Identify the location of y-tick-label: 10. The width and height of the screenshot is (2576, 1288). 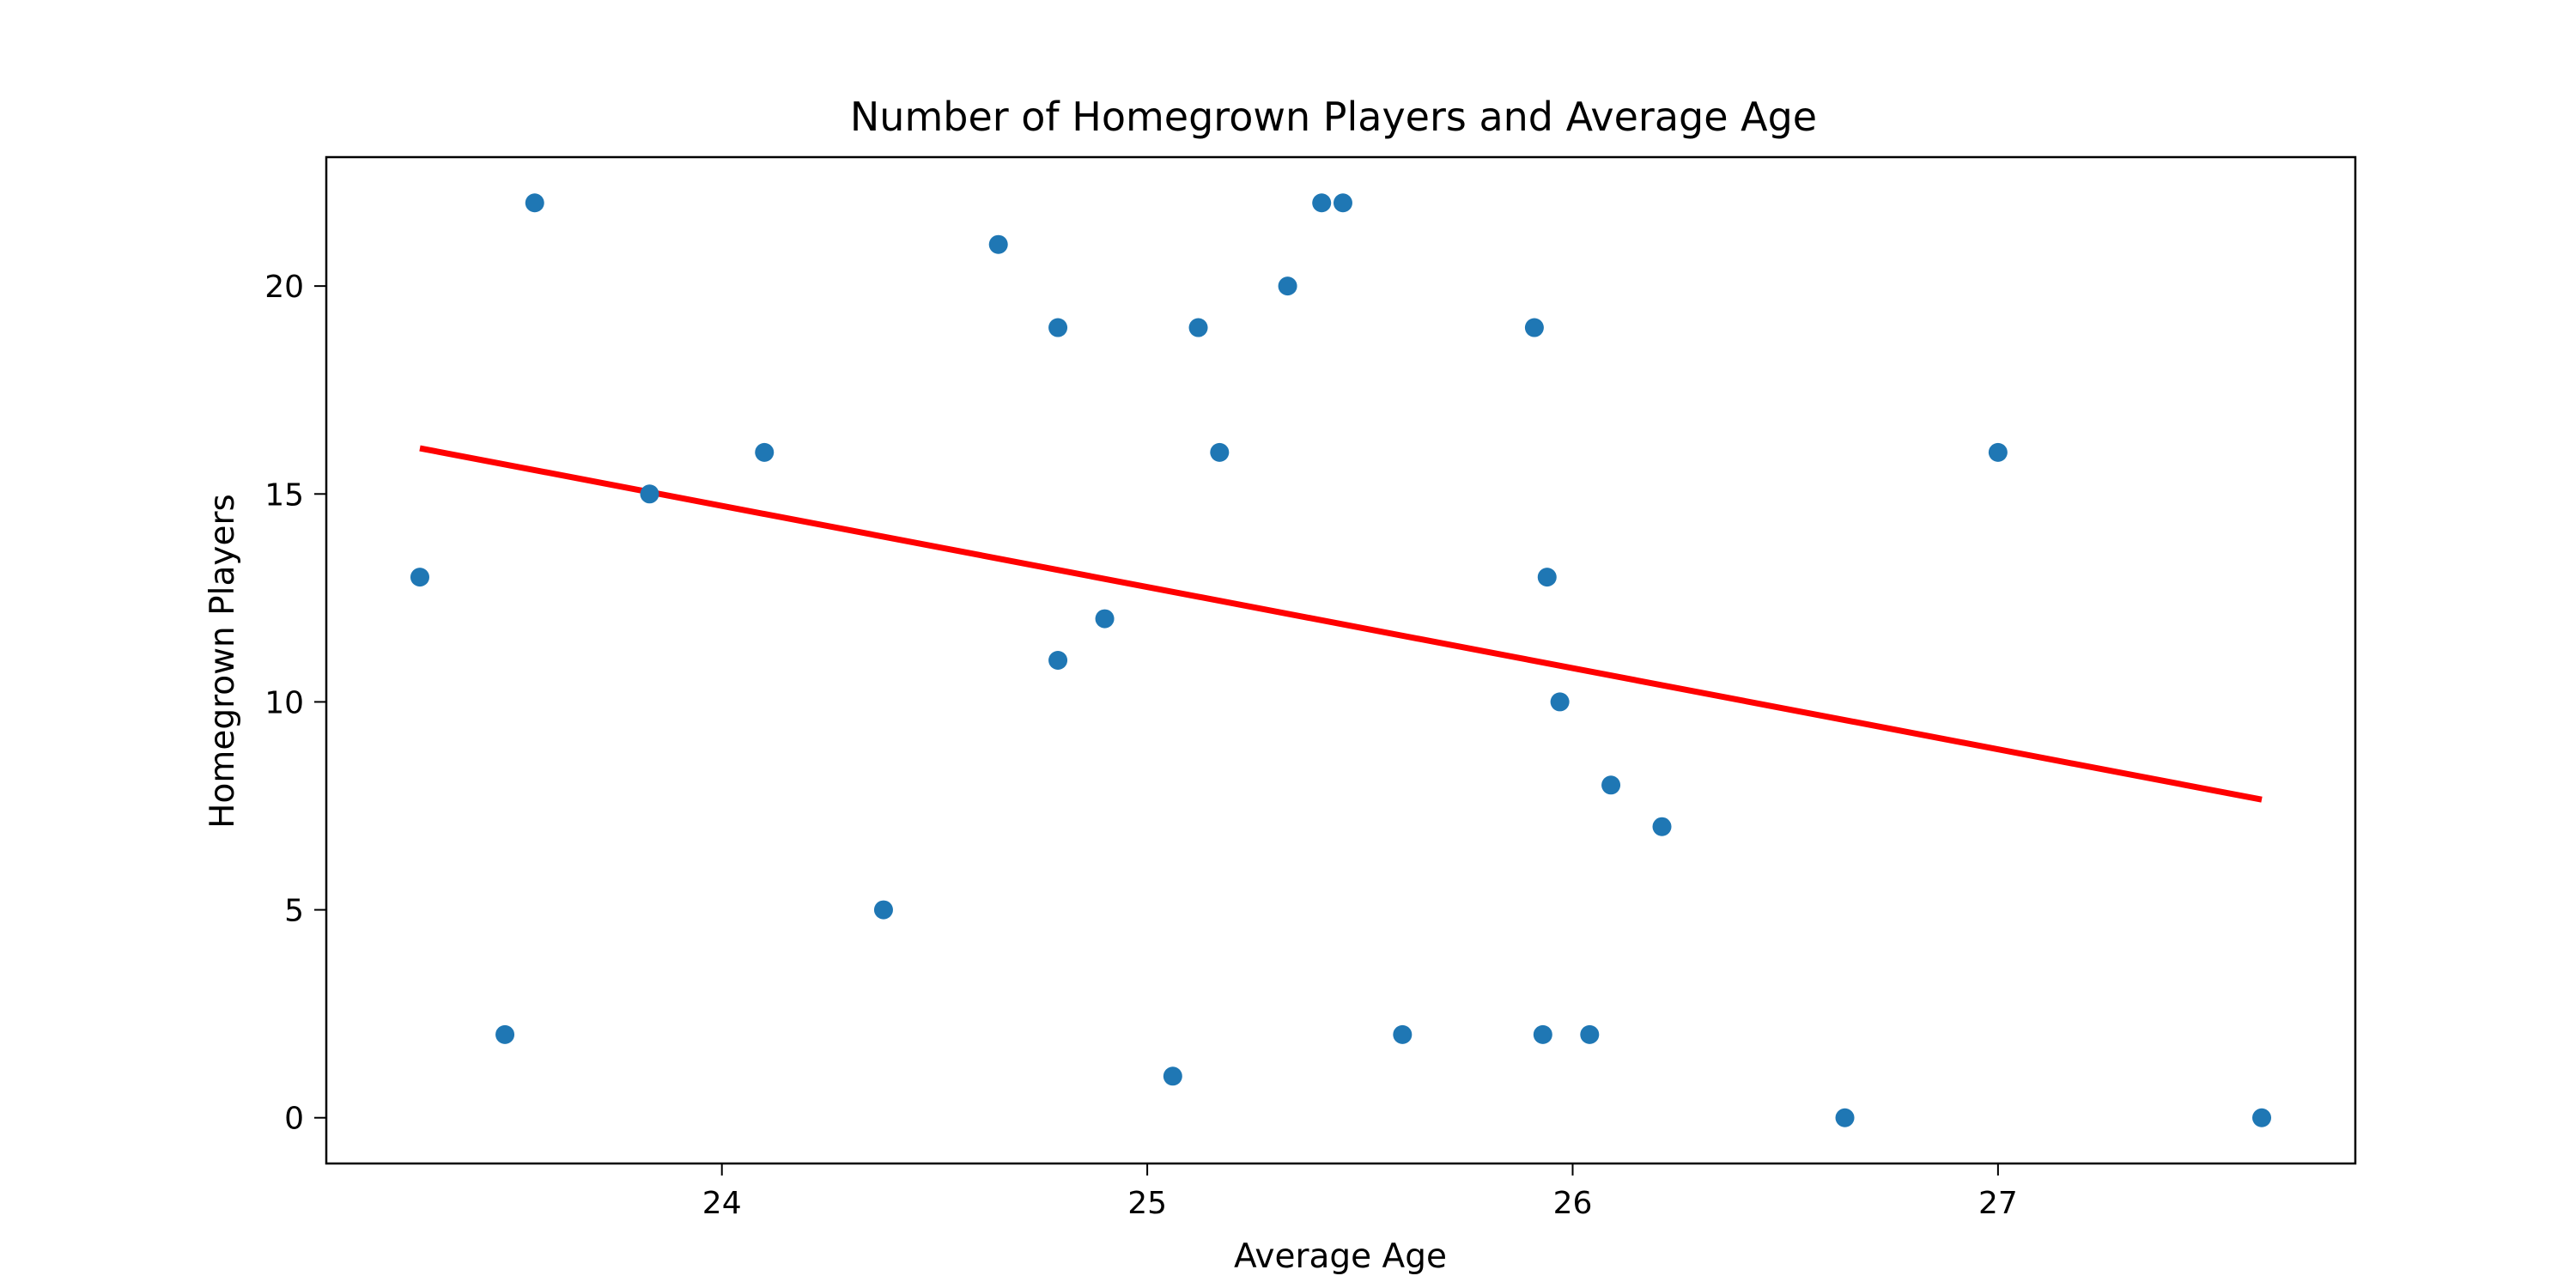
(284, 702).